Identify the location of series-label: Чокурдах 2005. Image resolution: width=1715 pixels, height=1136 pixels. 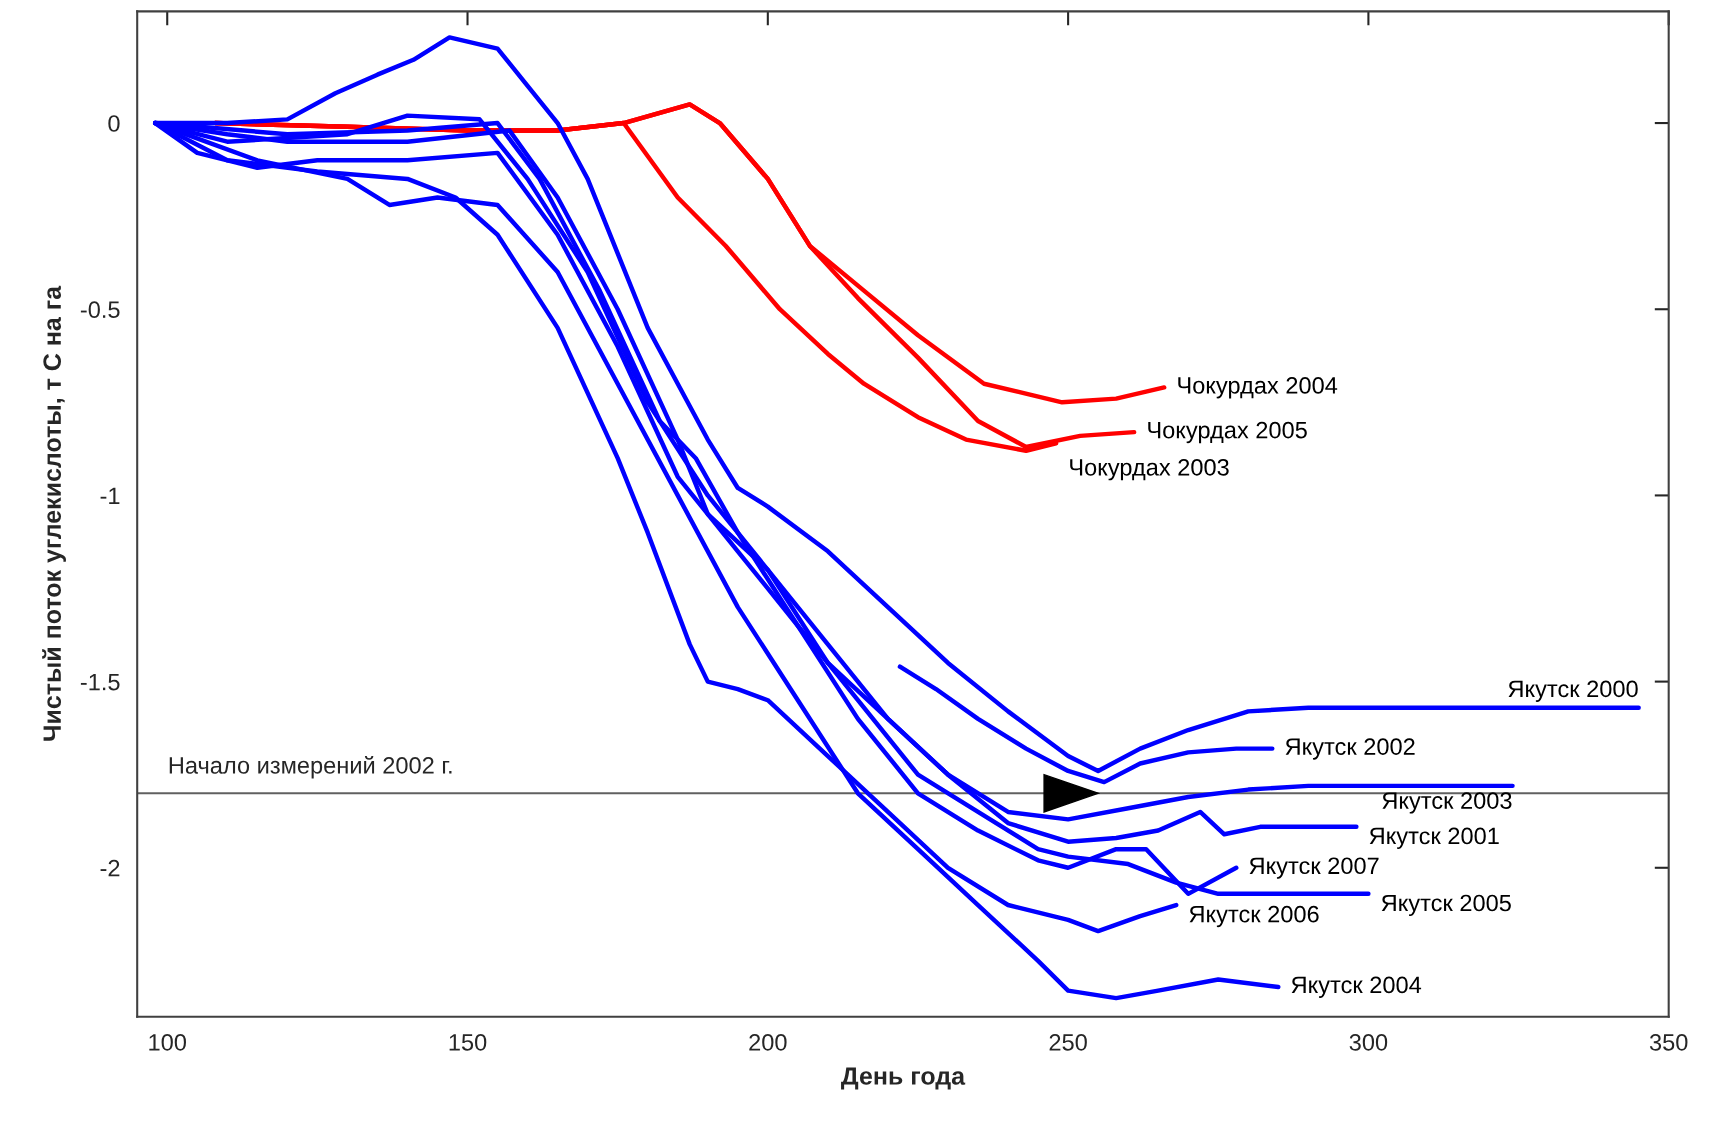
(1227, 432).